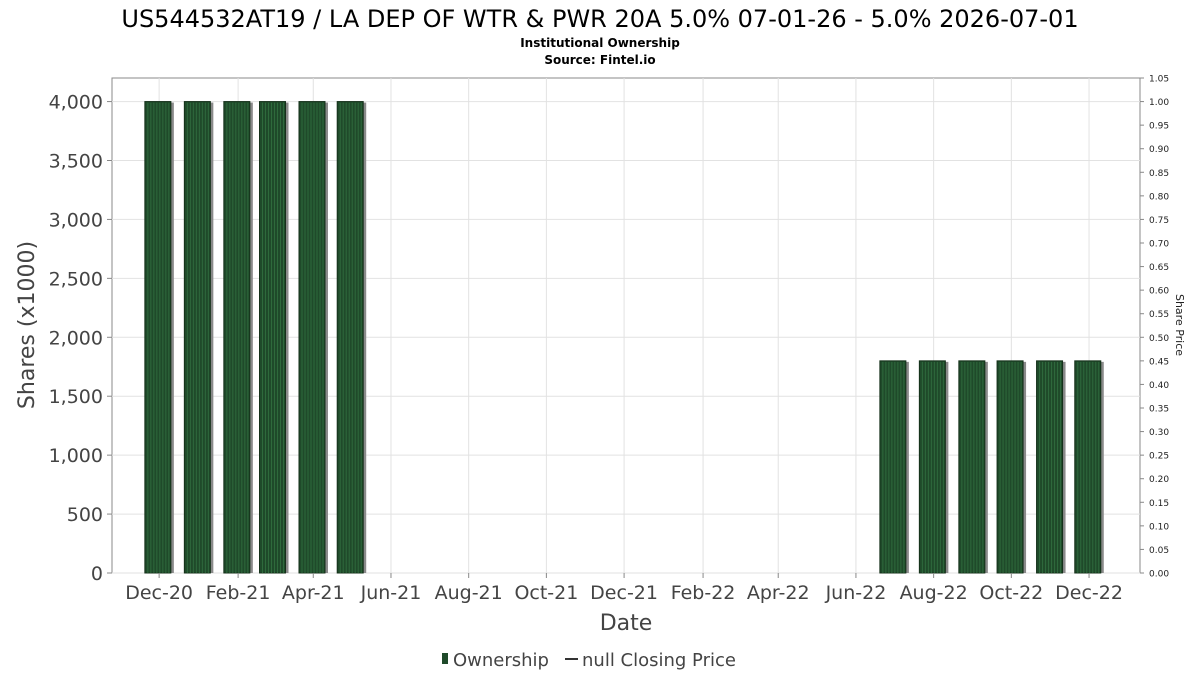 The image size is (1200, 679). What do you see at coordinates (599, 60) in the screenshot?
I see `chart-source: Source: Fintel.io` at bounding box center [599, 60].